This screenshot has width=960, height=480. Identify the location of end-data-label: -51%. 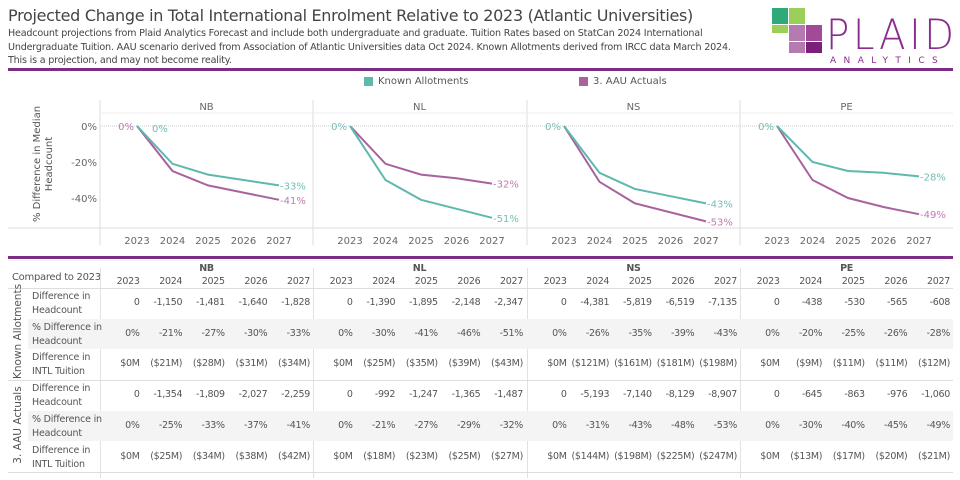
(506, 219).